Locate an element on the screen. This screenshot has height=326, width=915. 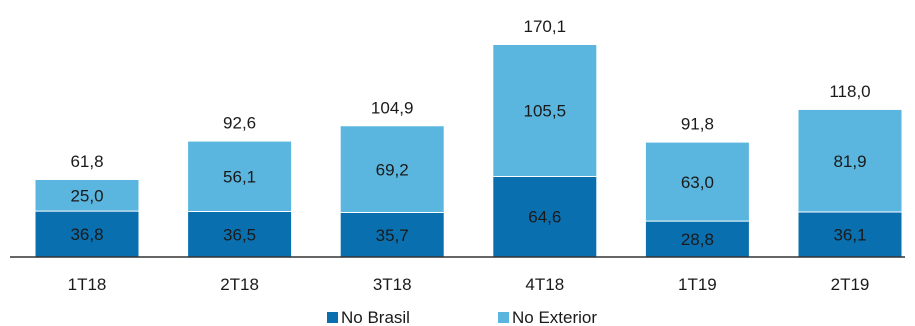
data-label-brasil-4T18: 64,6 is located at coordinates (544, 217).